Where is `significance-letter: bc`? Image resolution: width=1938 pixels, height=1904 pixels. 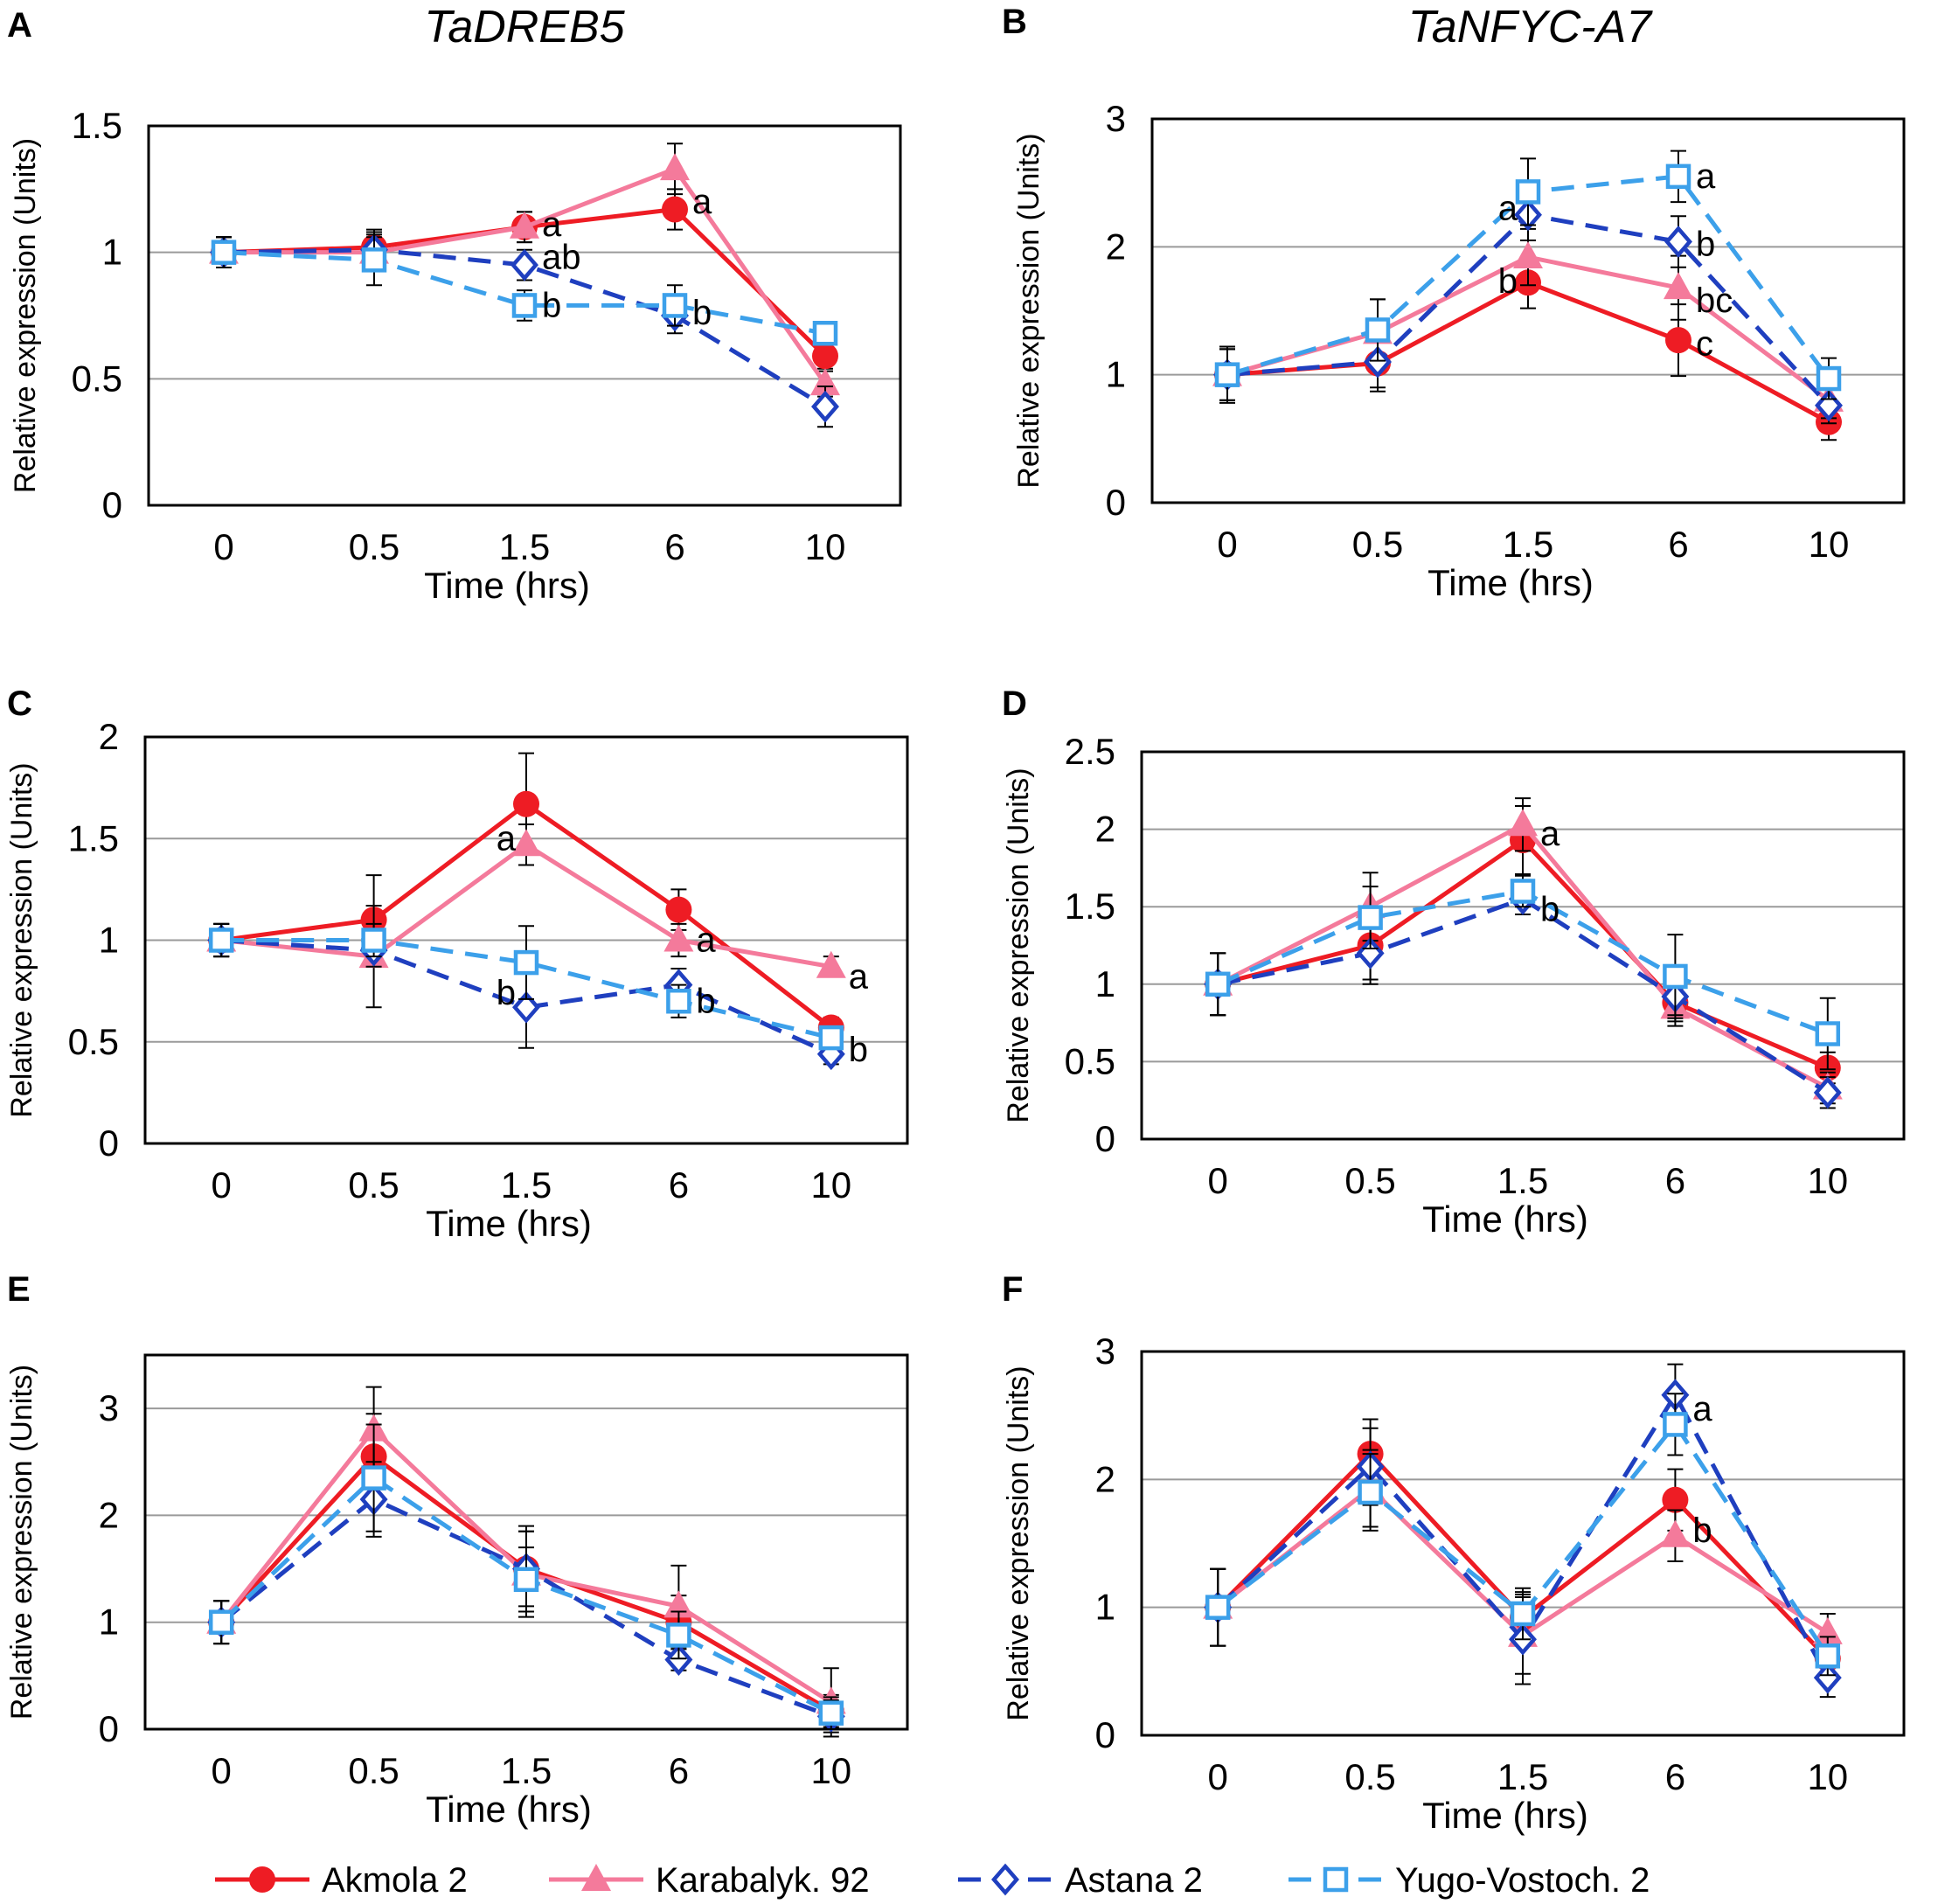 significance-letter: bc is located at coordinates (1715, 300).